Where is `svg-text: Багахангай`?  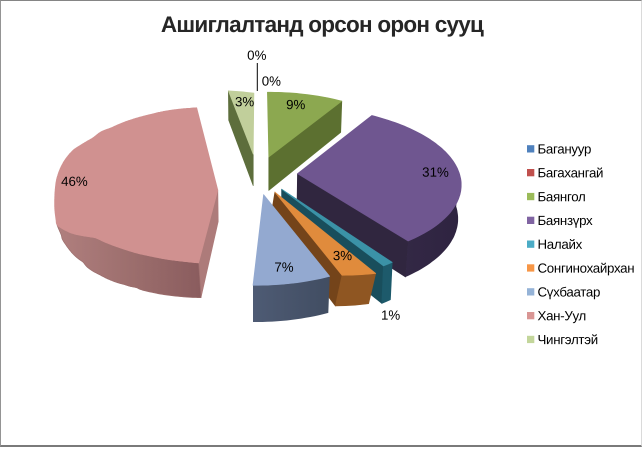
svg-text: Багахангай is located at coordinates (570, 172).